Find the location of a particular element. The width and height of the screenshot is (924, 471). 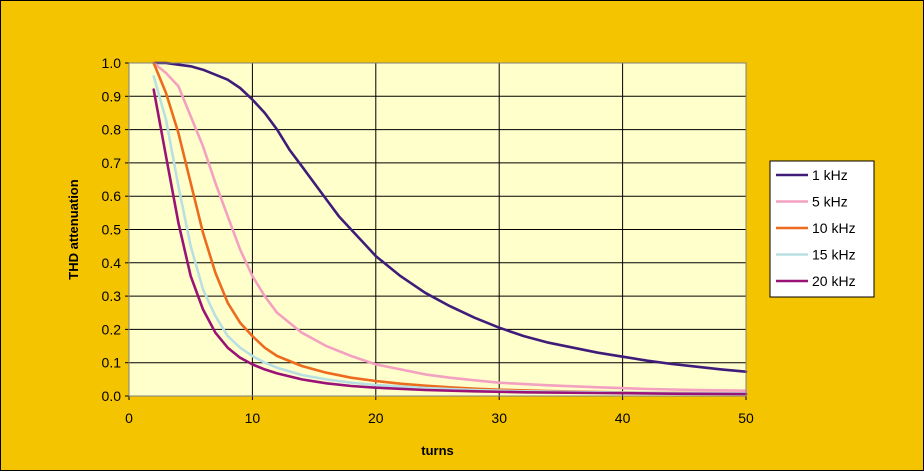

legend: 1 kHz 5 kHz 10 kHz 15 kHz 20 kHz is located at coordinates (822, 229).